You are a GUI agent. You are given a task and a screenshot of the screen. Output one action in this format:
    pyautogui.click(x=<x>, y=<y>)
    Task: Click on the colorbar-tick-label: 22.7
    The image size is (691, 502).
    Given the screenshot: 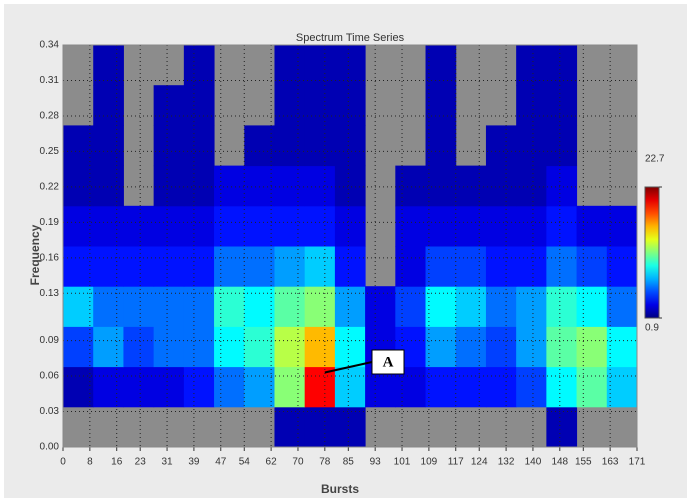 What is the action you would take?
    pyautogui.click(x=655, y=159)
    